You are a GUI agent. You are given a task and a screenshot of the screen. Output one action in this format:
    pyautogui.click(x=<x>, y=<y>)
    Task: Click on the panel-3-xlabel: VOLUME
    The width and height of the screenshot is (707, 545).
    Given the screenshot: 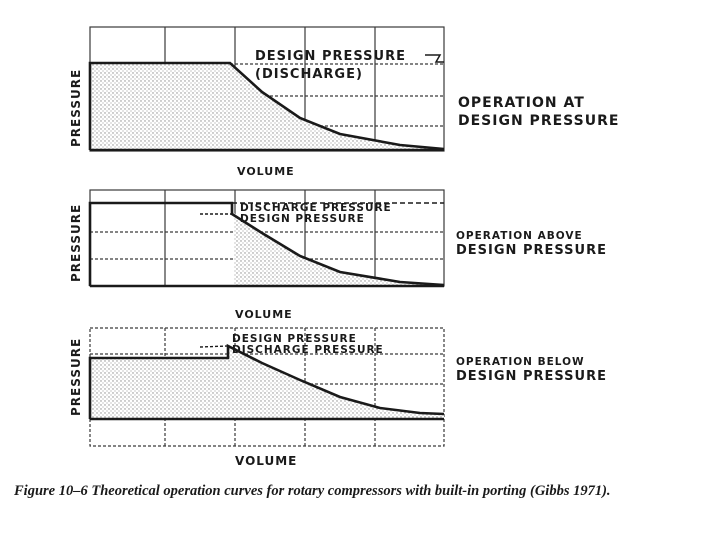 What is the action you would take?
    pyautogui.click(x=266, y=461)
    